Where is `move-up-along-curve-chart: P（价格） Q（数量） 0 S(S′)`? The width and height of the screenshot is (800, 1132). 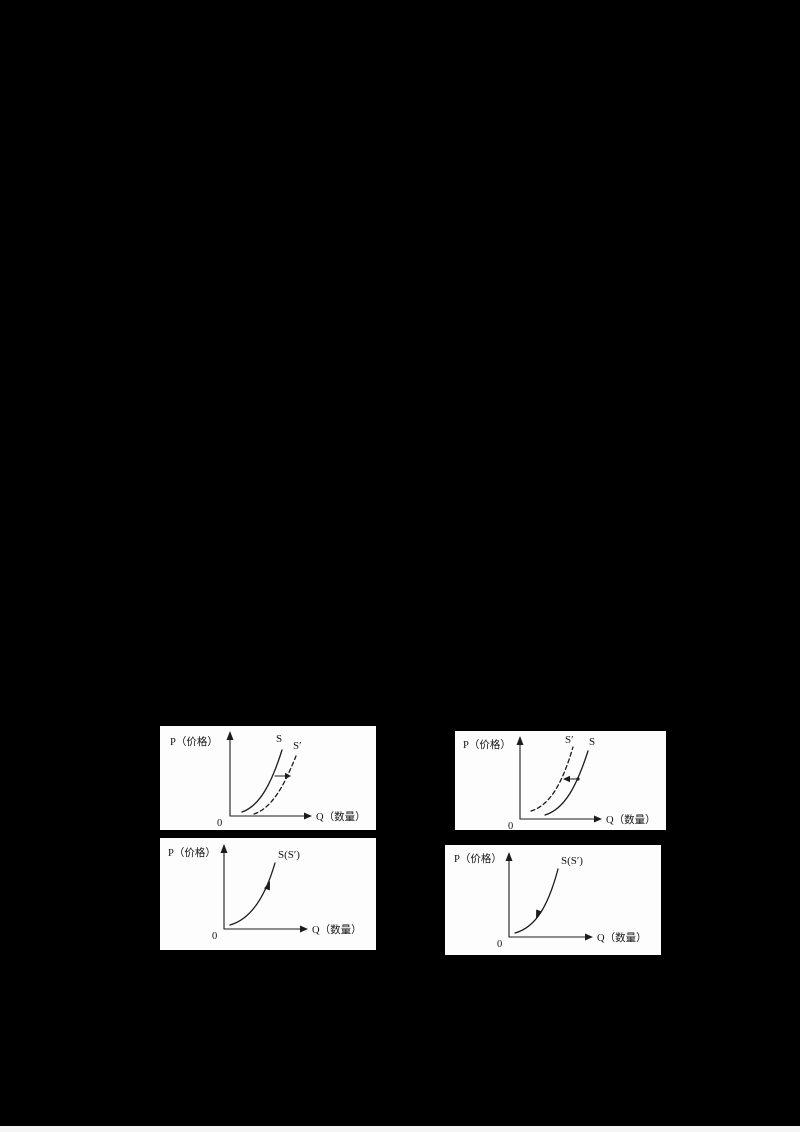
move-up-along-curve-chart: P（价格） Q（数量） 0 S(S′) is located at coordinates (265, 893).